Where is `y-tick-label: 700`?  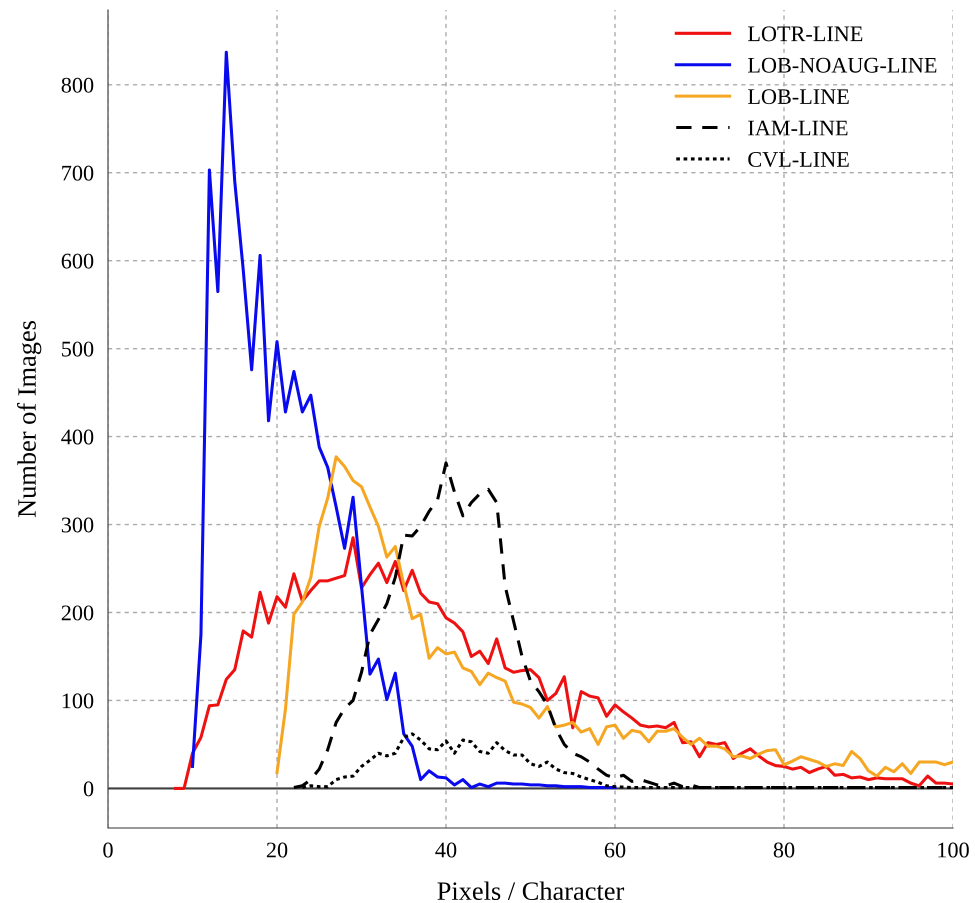 y-tick-label: 700 is located at coordinates (78, 173).